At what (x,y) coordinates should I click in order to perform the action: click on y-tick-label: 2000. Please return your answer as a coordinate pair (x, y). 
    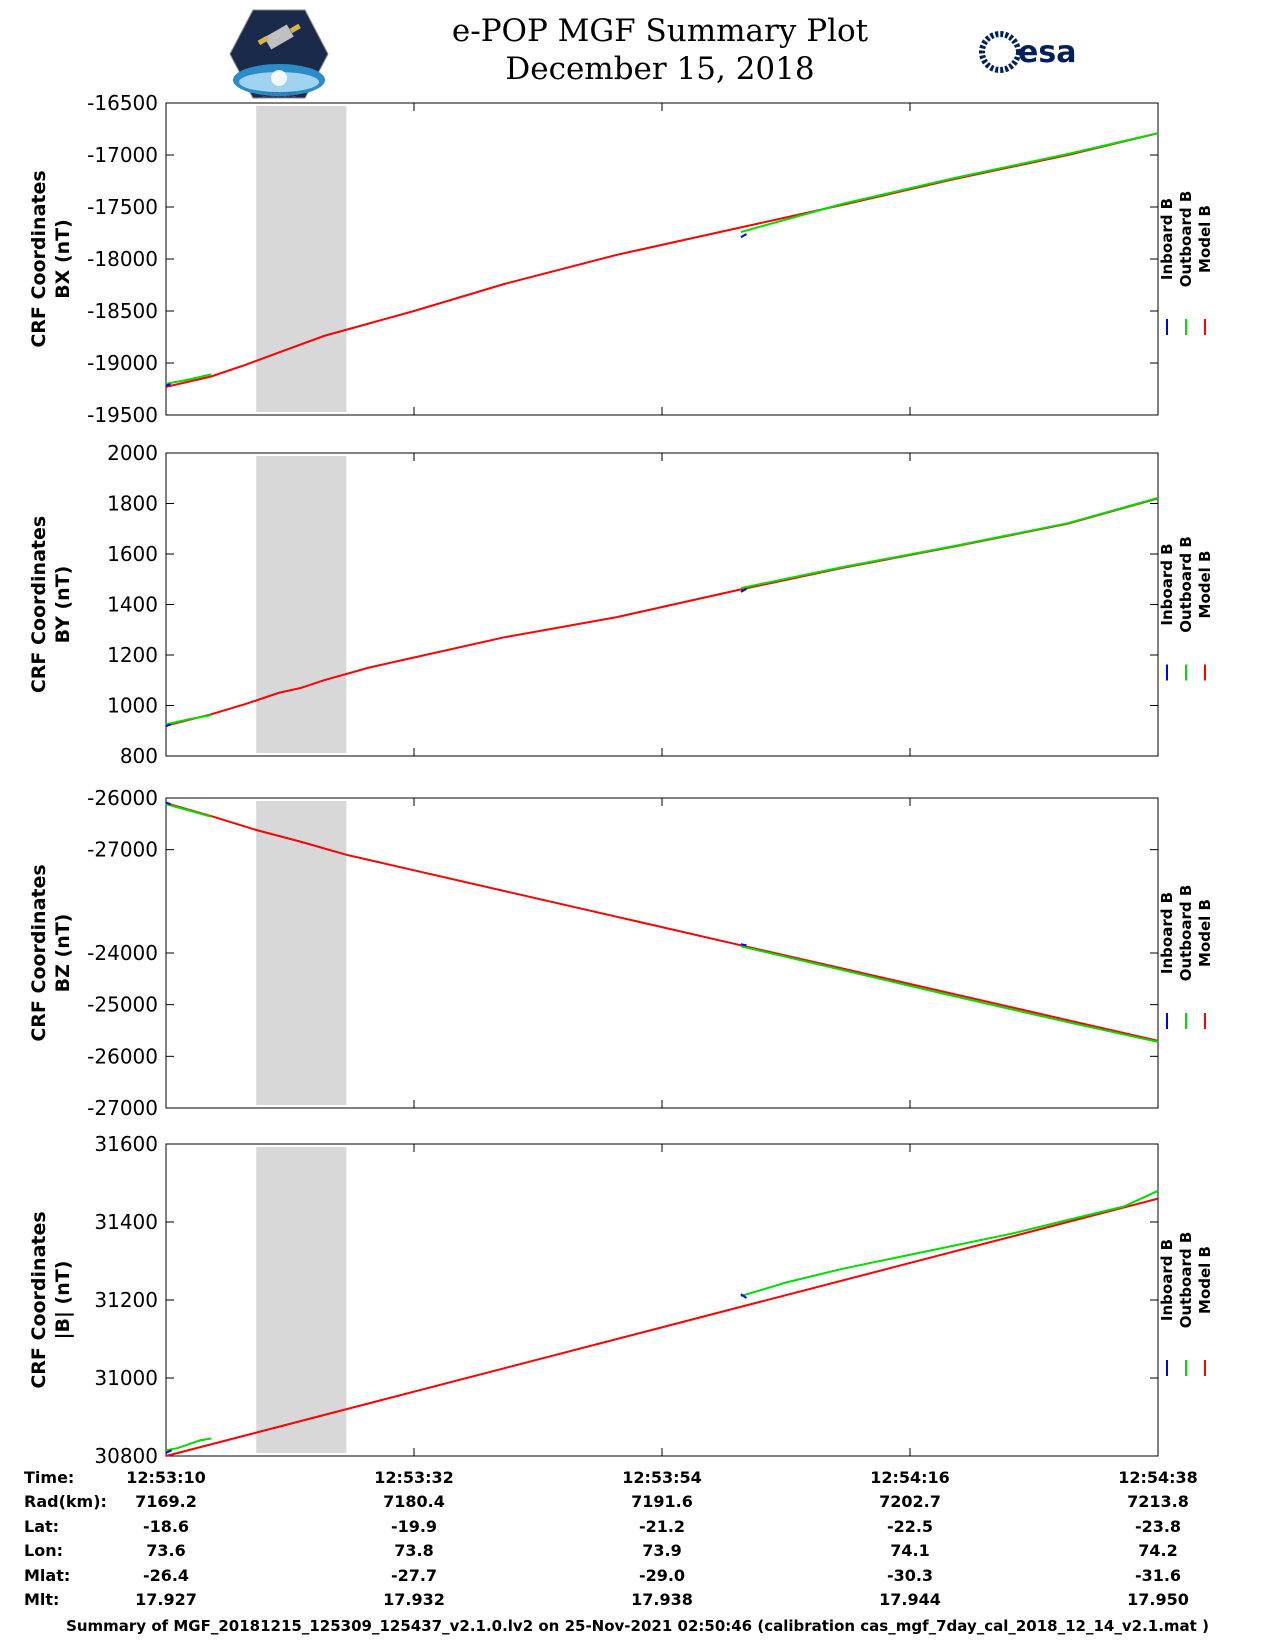
    Looking at the image, I should click on (132, 453).